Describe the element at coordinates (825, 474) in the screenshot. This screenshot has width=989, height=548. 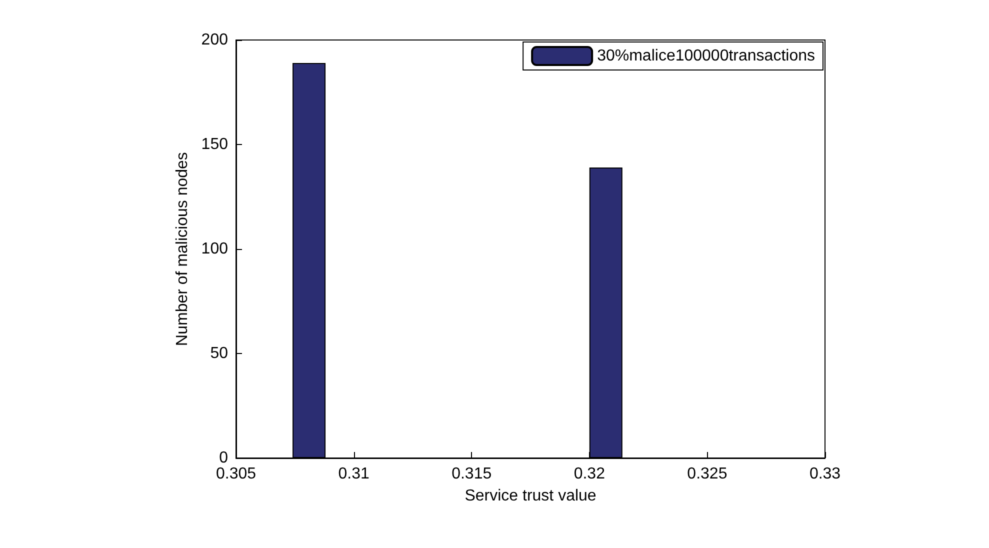
I see `x-tick-label: 0.33` at that location.